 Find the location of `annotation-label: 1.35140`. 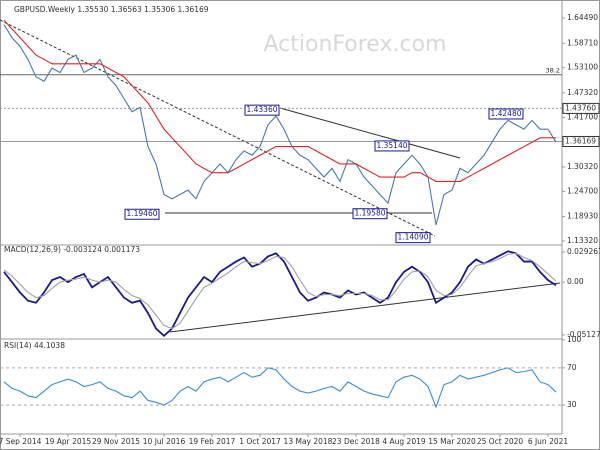

annotation-label: 1.35140 is located at coordinates (391, 145).